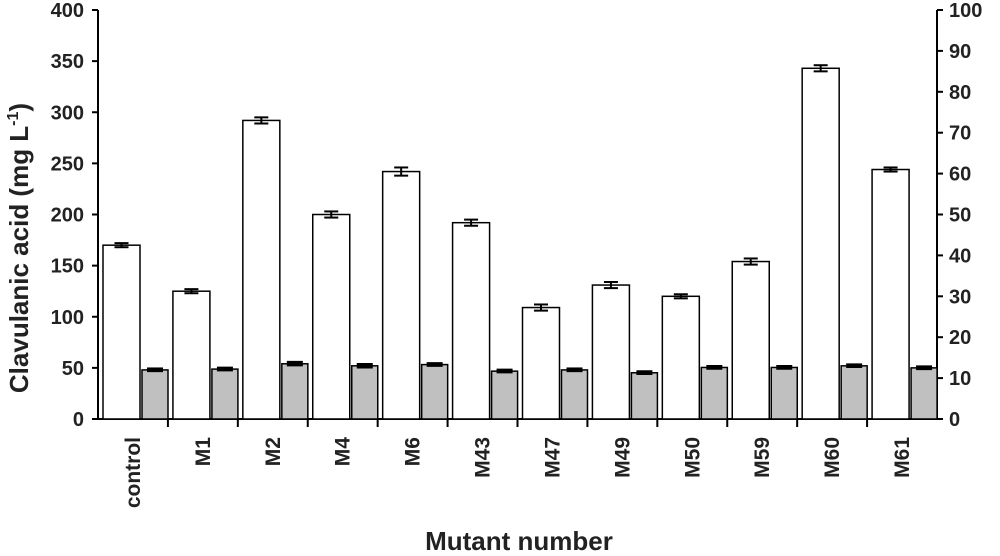 The height and width of the screenshot is (556, 1000). What do you see at coordinates (762, 457) in the screenshot?
I see `category-label: M59` at bounding box center [762, 457].